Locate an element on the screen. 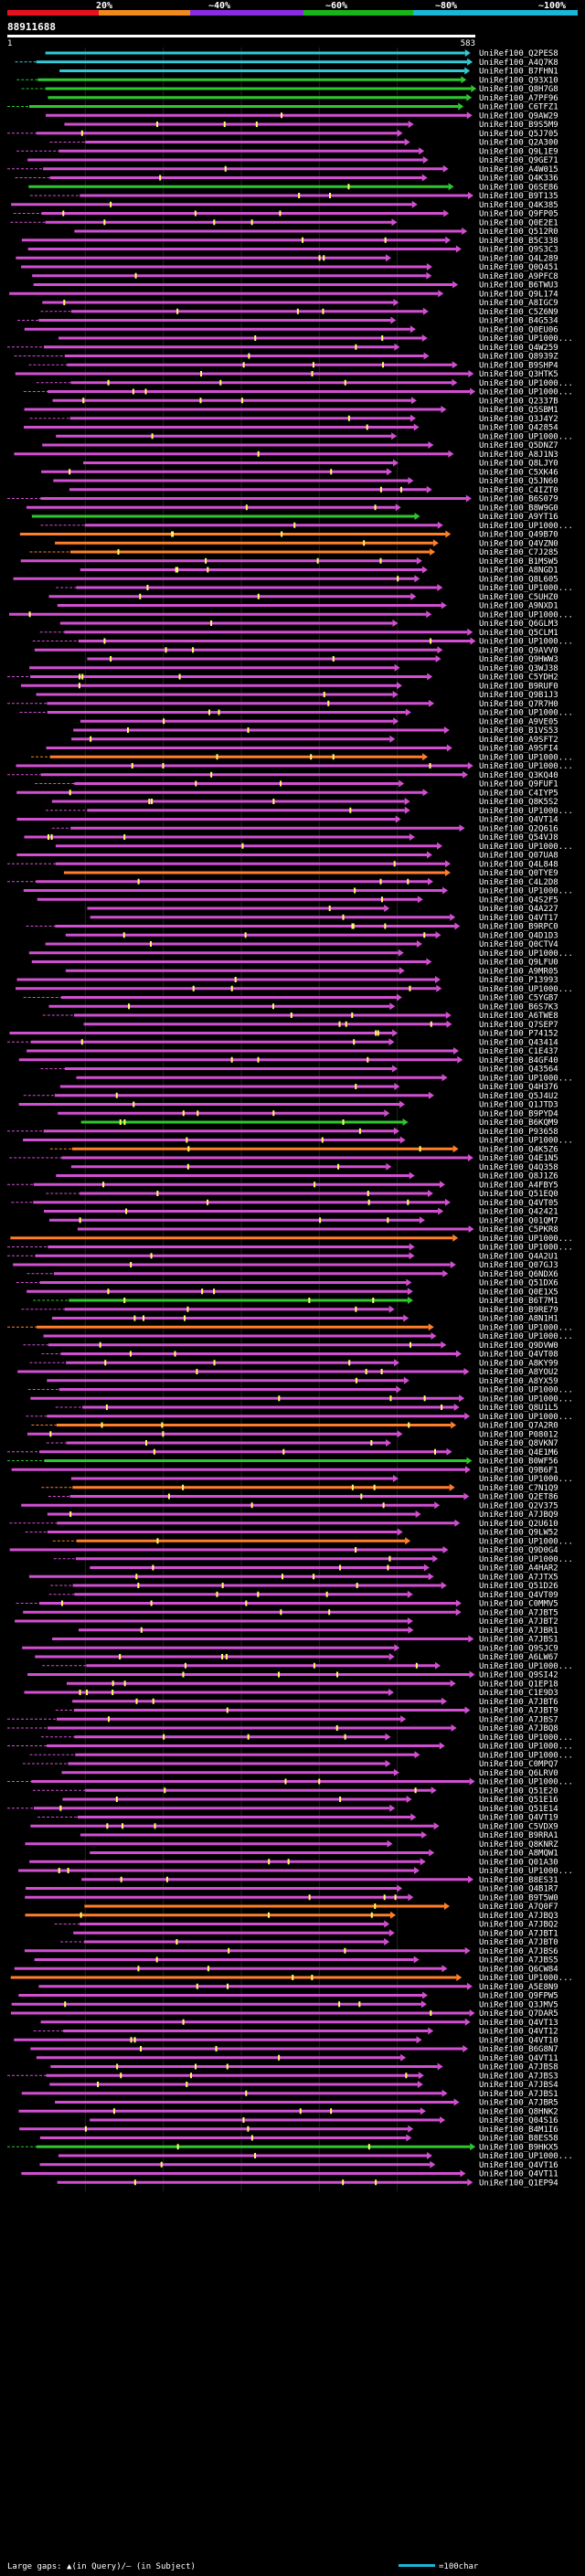 Image resolution: width=585 pixels, height=2576 pixels. hit-label: UniRef100_A8MQW1 is located at coordinates (518, 1854).